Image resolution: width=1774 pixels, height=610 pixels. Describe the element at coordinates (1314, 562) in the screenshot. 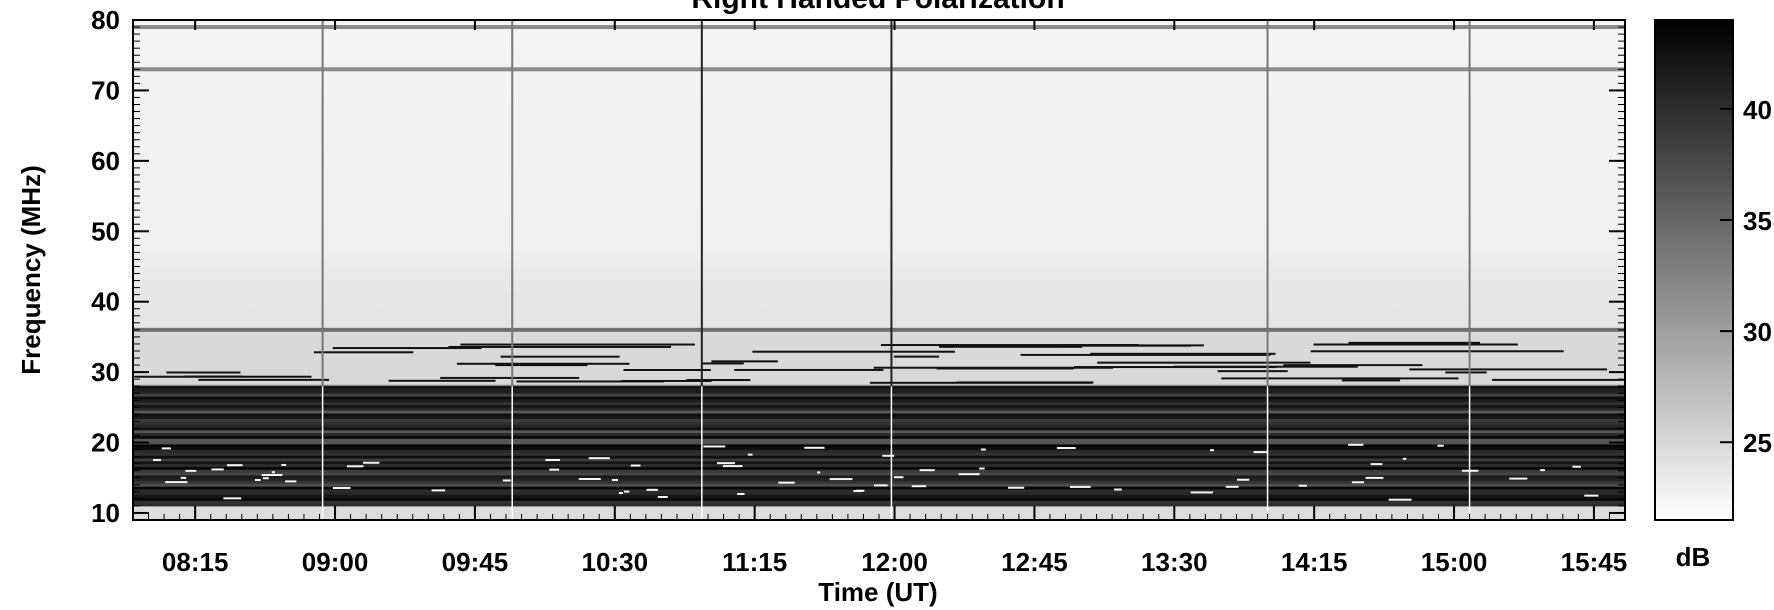

I see `x-tick-label: 14:15` at that location.